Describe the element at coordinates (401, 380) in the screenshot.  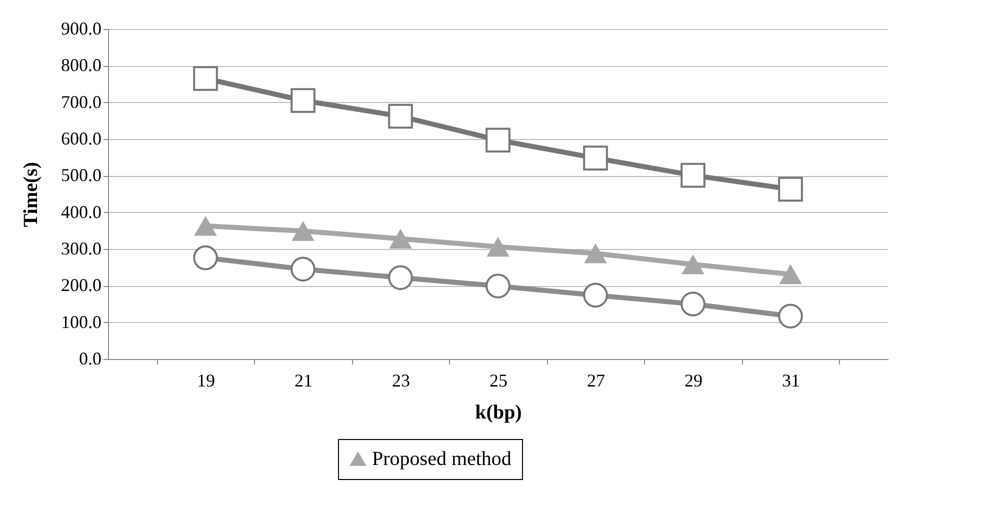
I see `x-tick-label: 23` at that location.